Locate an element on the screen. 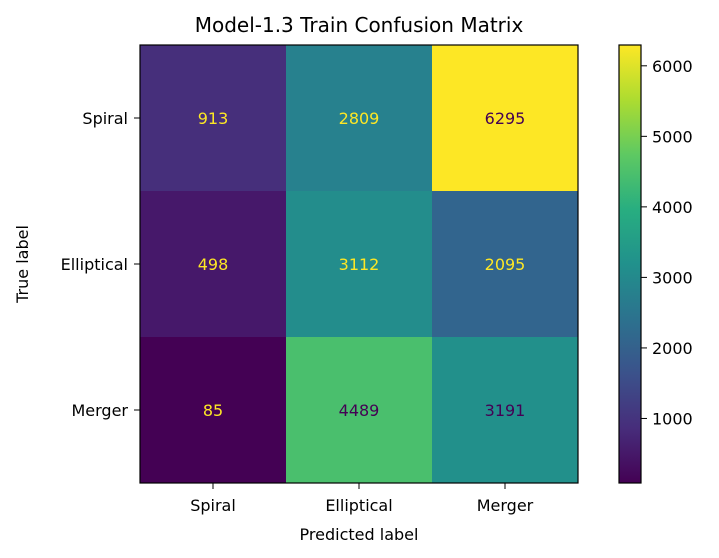  chart-title: Model-1.3 Train Confusion Matrix is located at coordinates (359, 25).